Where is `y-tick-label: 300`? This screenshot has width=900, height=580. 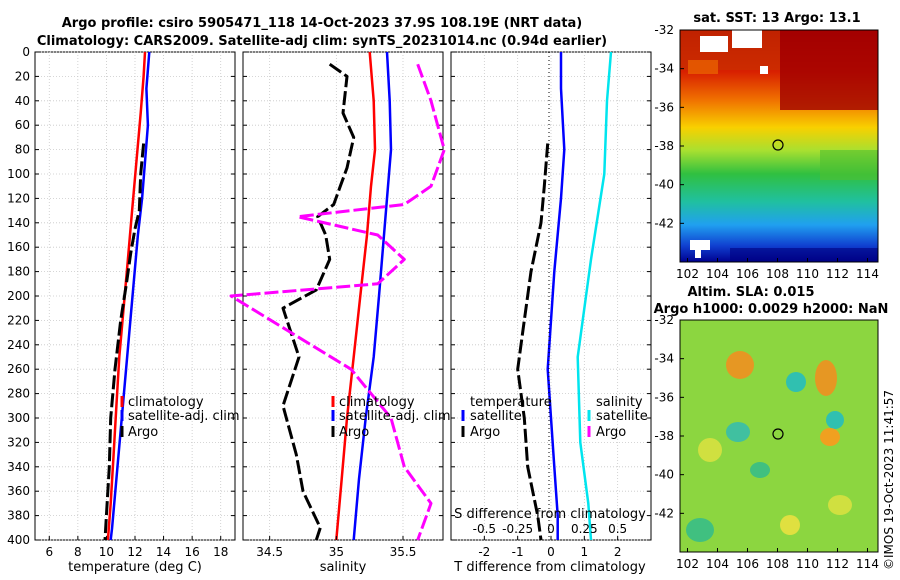 y-tick-label: 300 is located at coordinates (18, 418).